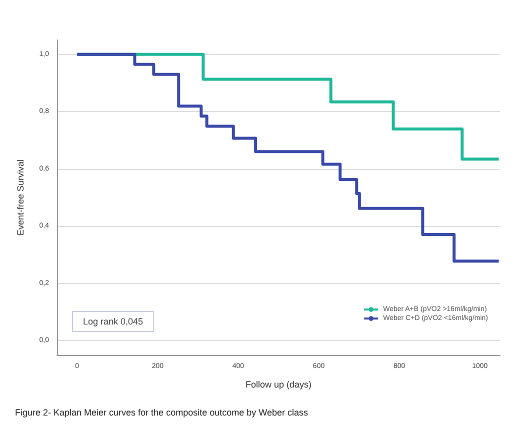  What do you see at coordinates (21, 197) in the screenshot?
I see `y-axis-title: Event-free Survival` at bounding box center [21, 197].